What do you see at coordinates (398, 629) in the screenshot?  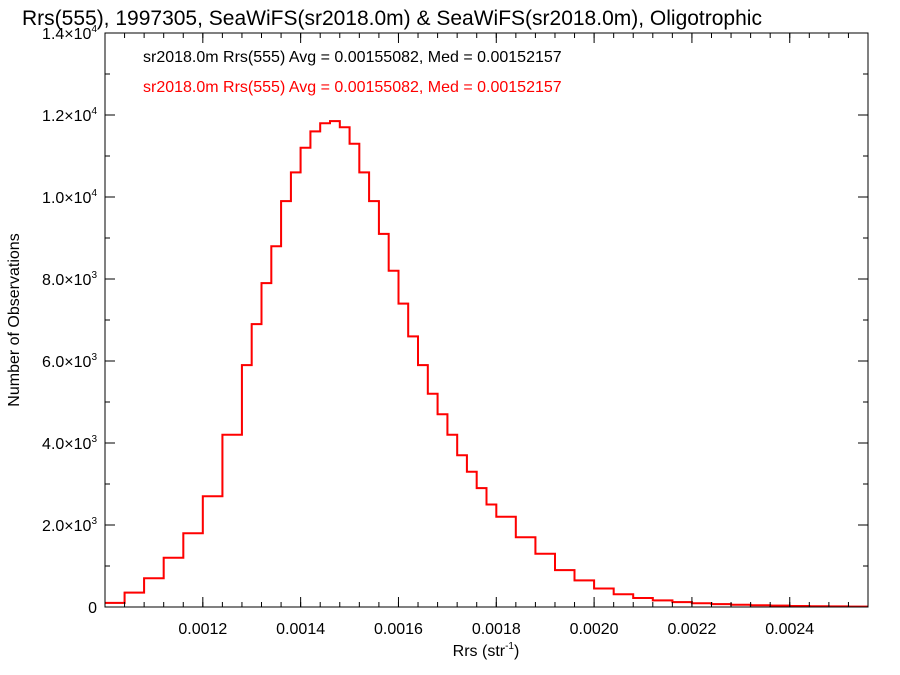 I see `x-tick-label: 0.0016` at bounding box center [398, 629].